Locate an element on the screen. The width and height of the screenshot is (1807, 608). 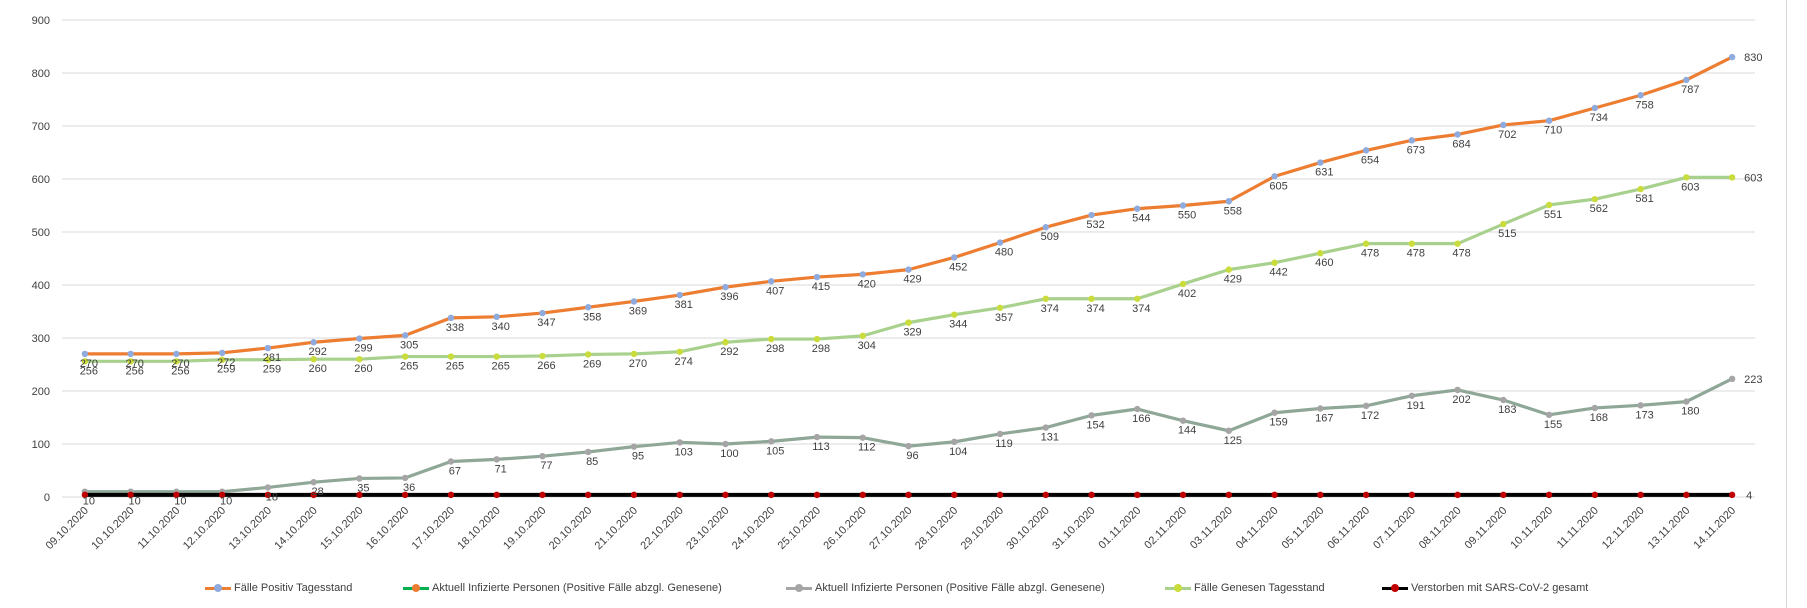
data-label: 710 is located at coordinates (1553, 131).